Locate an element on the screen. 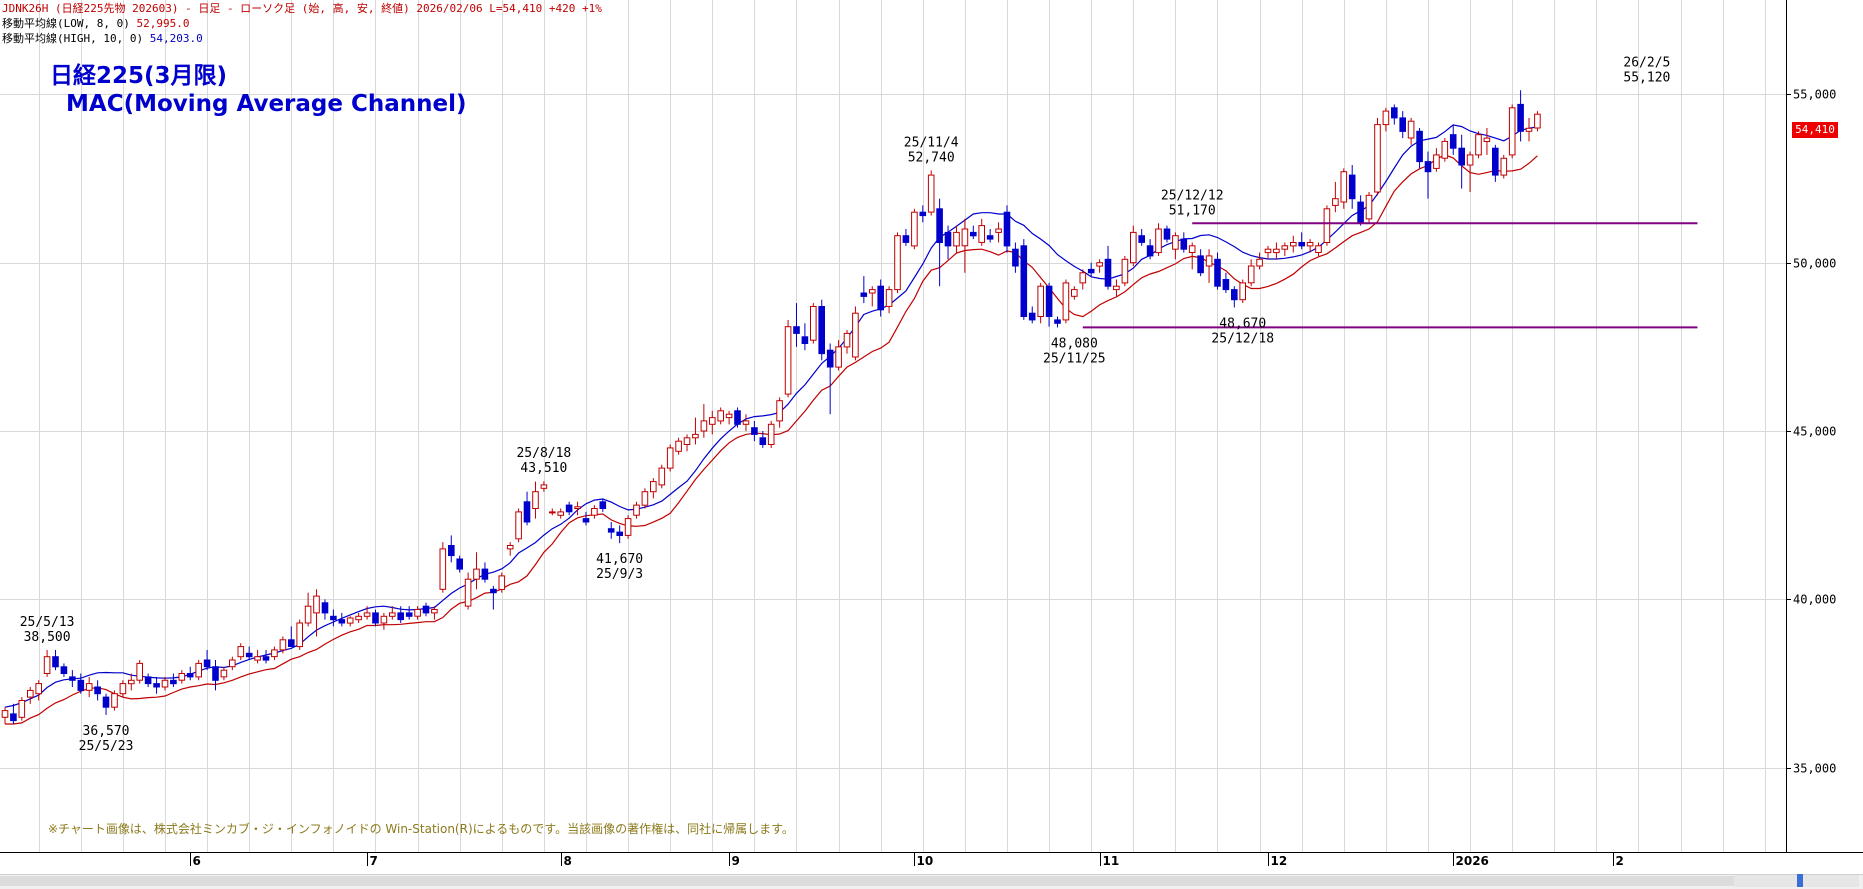  ma-high-label: 移動平均線(HIGH, 10, 0) is located at coordinates (73, 38).